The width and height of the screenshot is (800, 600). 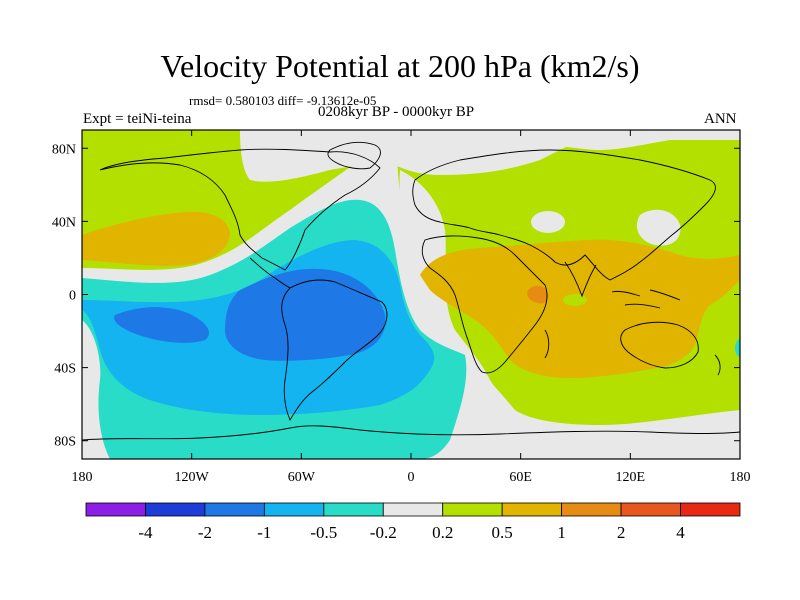 I want to click on colorbar-label: -0.5, so click(x=323, y=532).